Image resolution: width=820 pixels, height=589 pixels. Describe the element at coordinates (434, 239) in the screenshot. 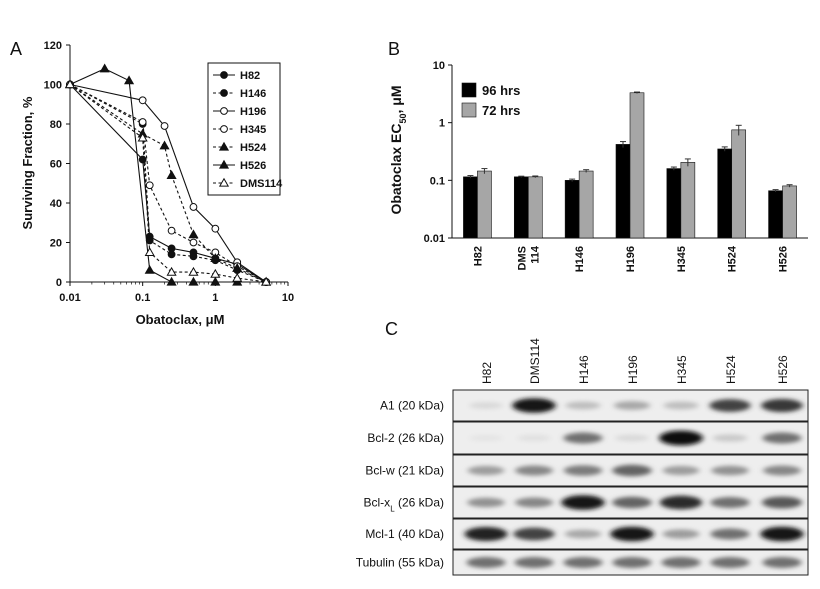

I see `panel-b-y-tick-label: 0.01` at that location.